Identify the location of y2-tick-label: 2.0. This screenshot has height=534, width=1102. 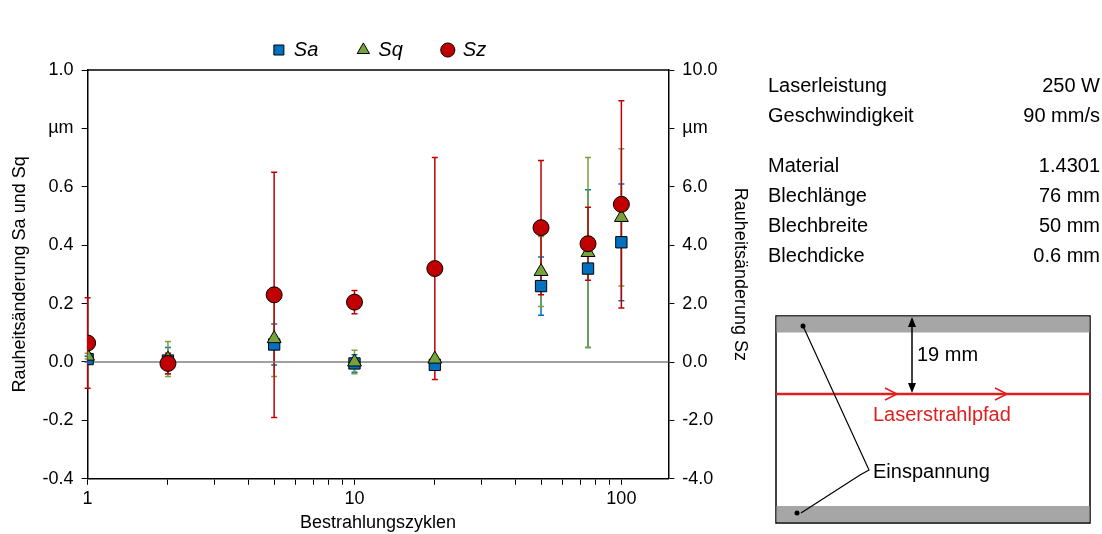
(695, 302).